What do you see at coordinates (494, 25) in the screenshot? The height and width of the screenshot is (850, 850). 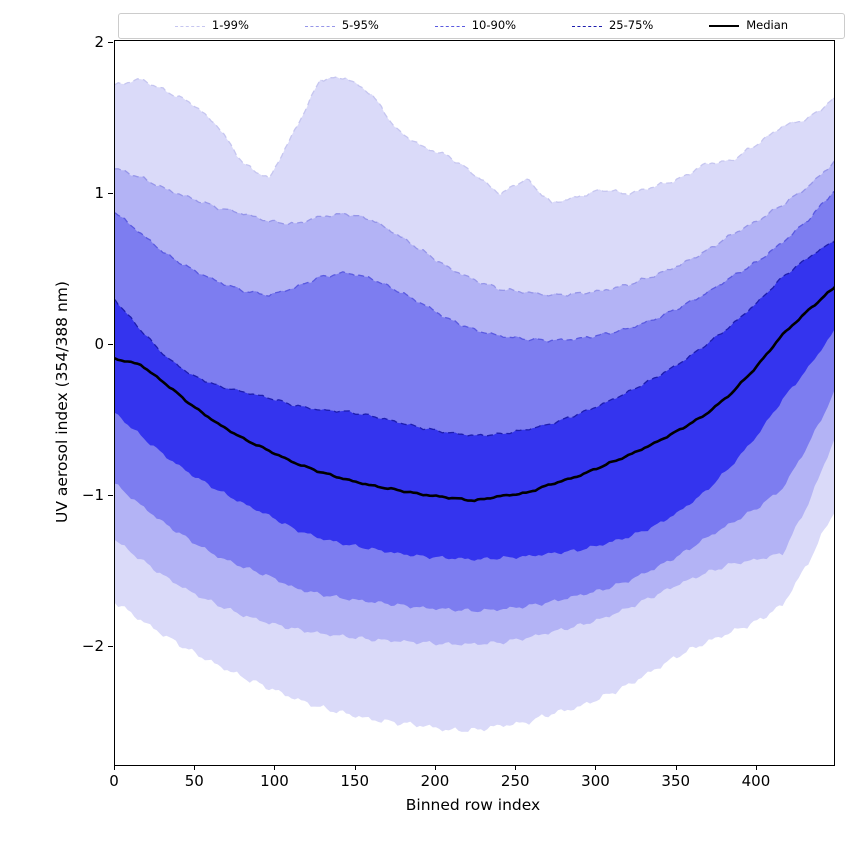 I see `legend-label: 10-90%` at bounding box center [494, 25].